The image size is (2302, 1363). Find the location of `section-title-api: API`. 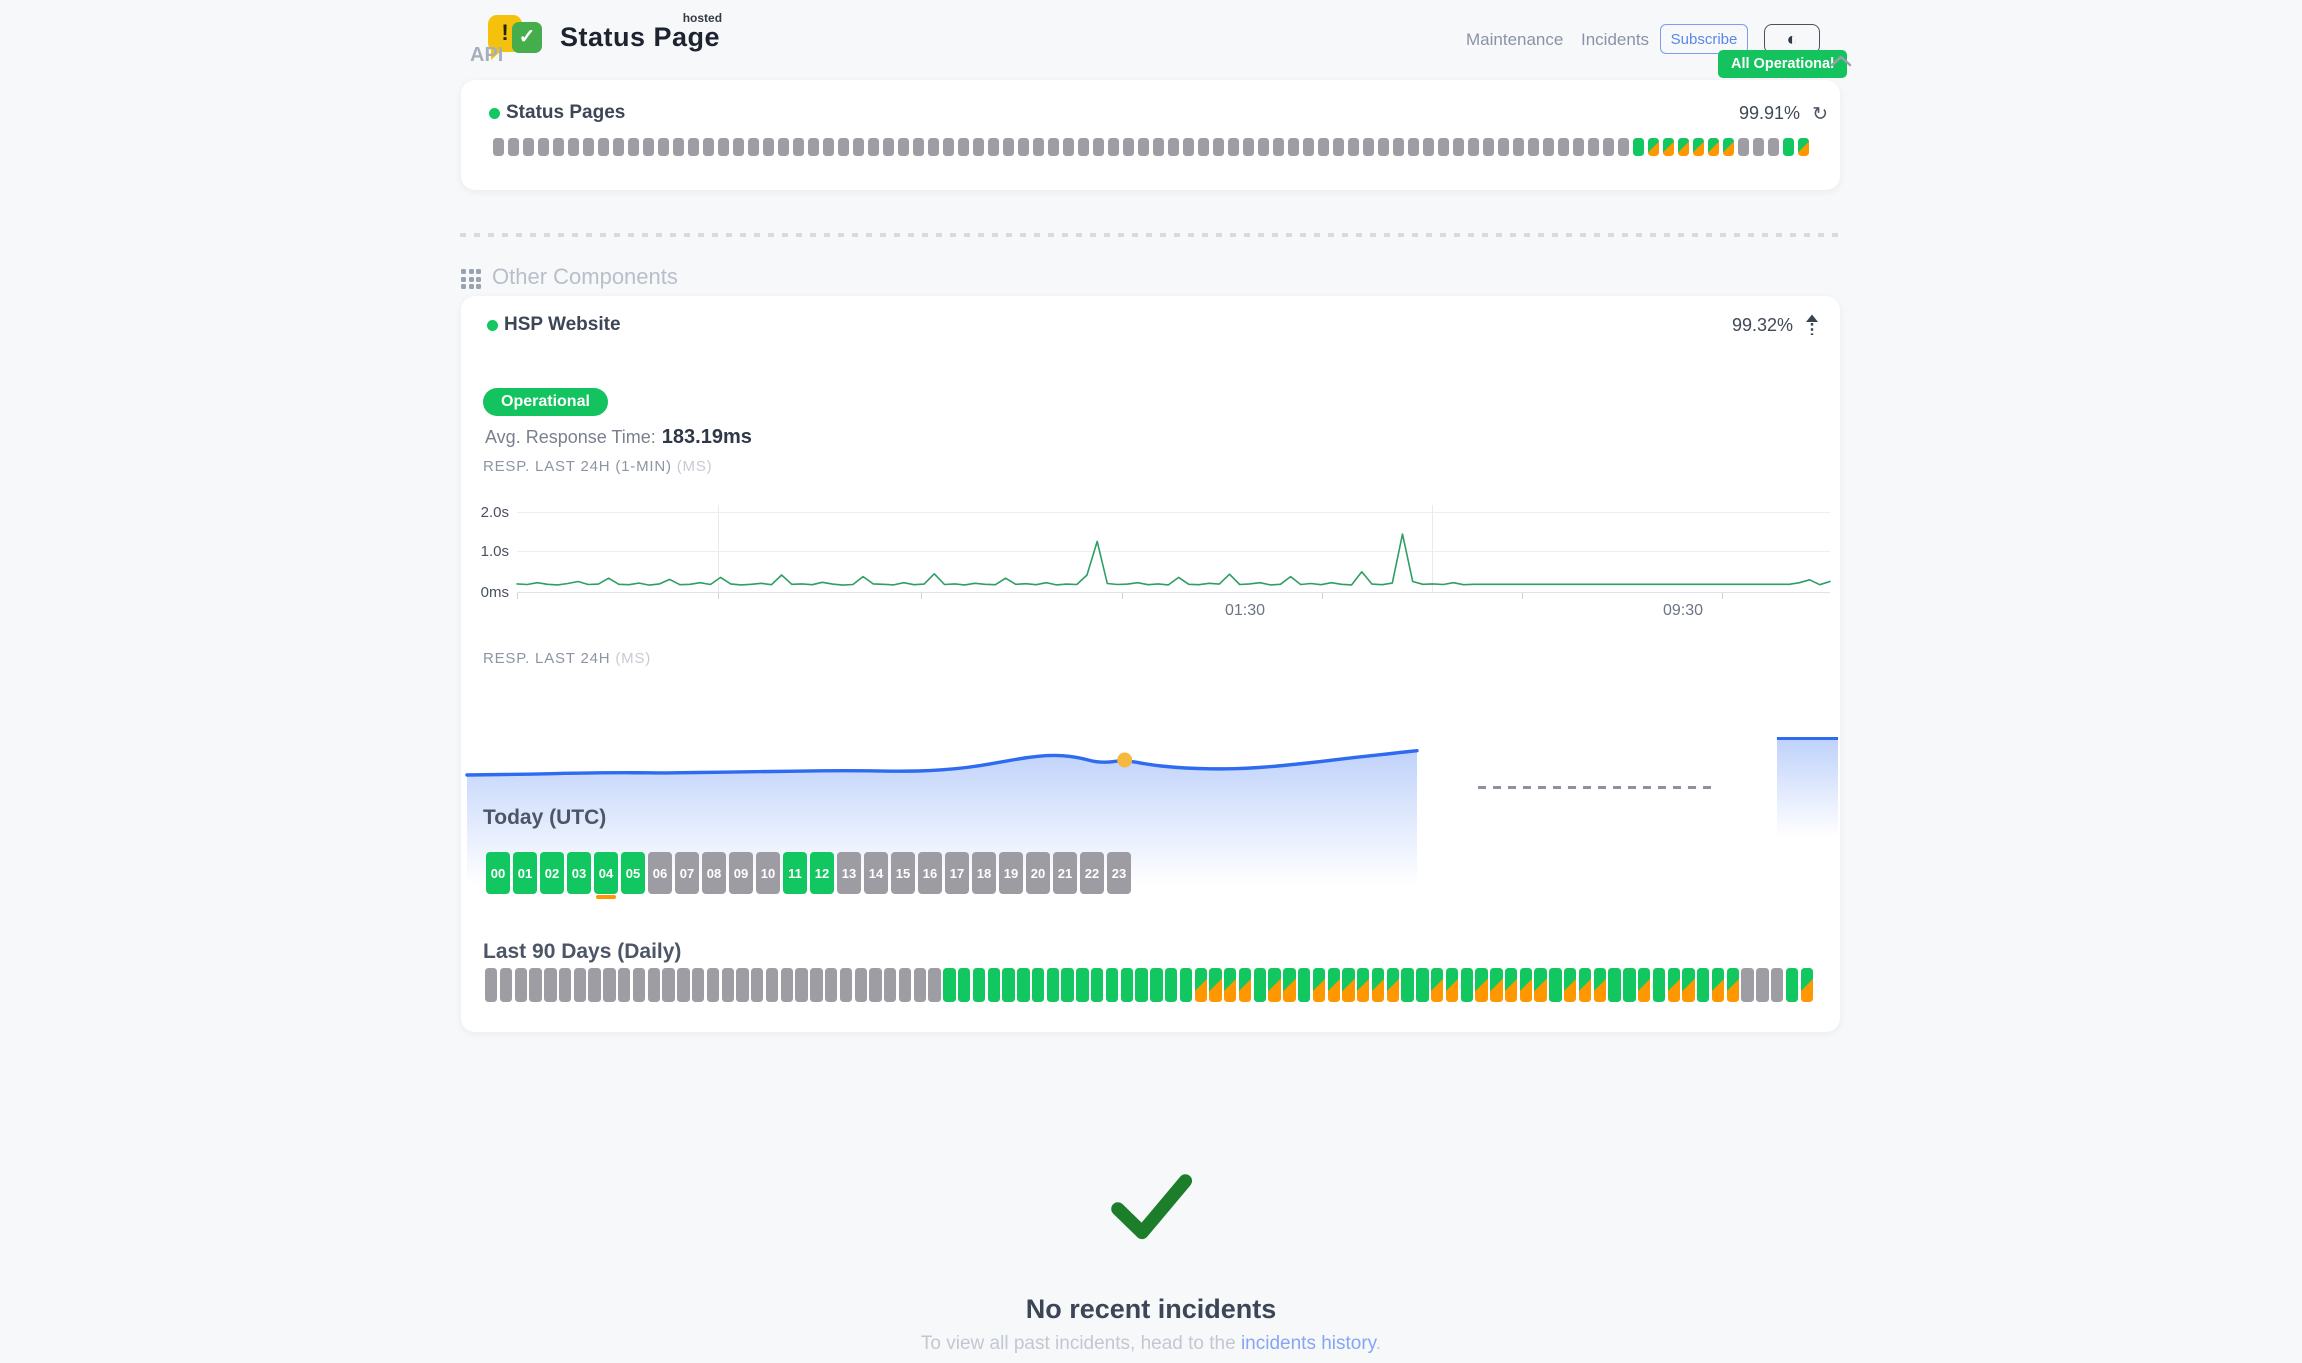

section-title-api: API is located at coordinates (487, 55).